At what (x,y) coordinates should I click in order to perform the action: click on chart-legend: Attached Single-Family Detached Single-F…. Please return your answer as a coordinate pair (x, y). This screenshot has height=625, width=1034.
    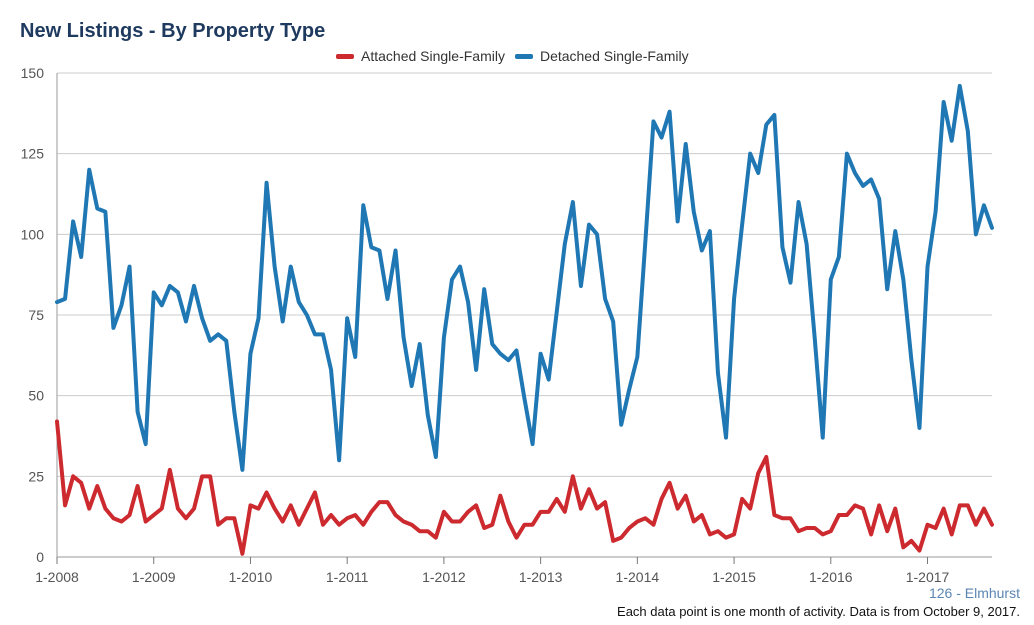
    Looking at the image, I should click on (517, 56).